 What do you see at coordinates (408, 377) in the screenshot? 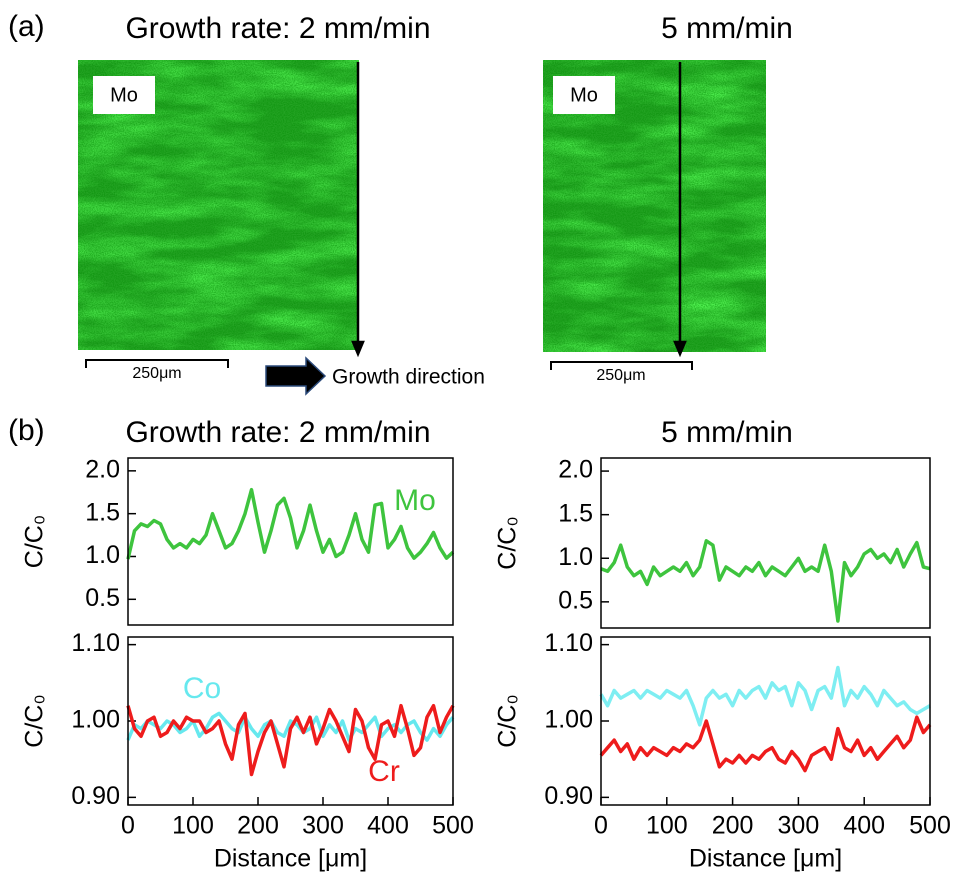
I see `growth-direction-label: Growth direction` at bounding box center [408, 377].